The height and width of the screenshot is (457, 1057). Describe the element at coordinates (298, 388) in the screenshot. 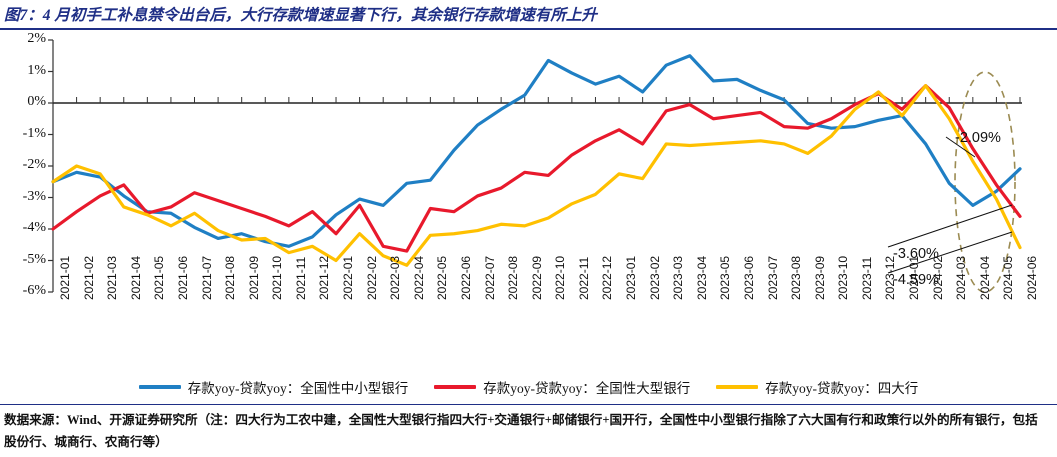

I see `legend-label: 存款yoy-贷款yoy：全国性中小型银行` at that location.